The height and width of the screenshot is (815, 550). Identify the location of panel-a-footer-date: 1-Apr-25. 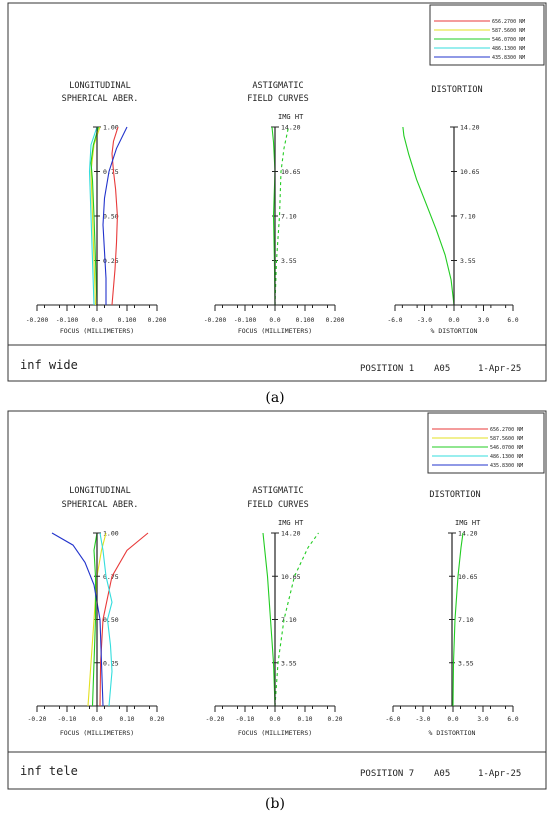
(499, 369).